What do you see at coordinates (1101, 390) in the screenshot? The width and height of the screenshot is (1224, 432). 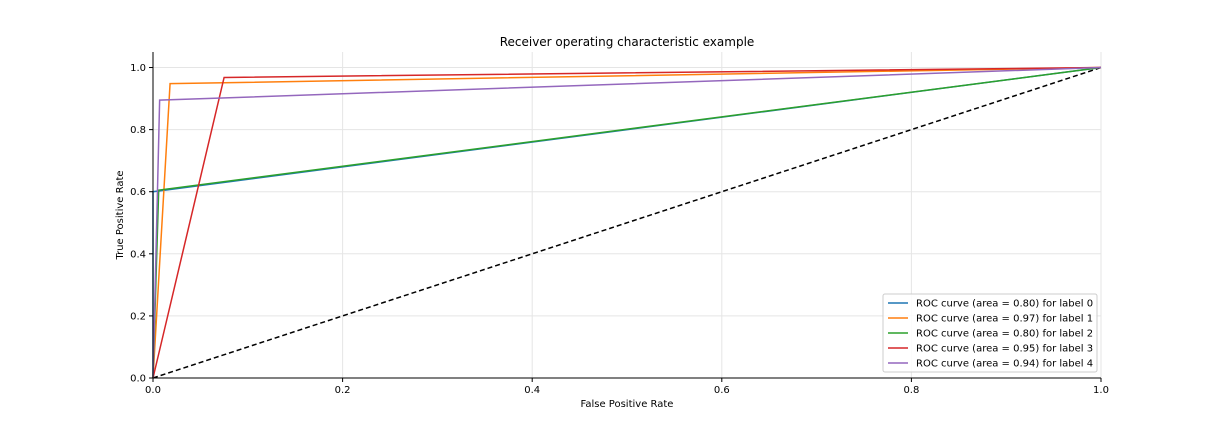 I see `x-tick-label: 1.0` at bounding box center [1101, 390].